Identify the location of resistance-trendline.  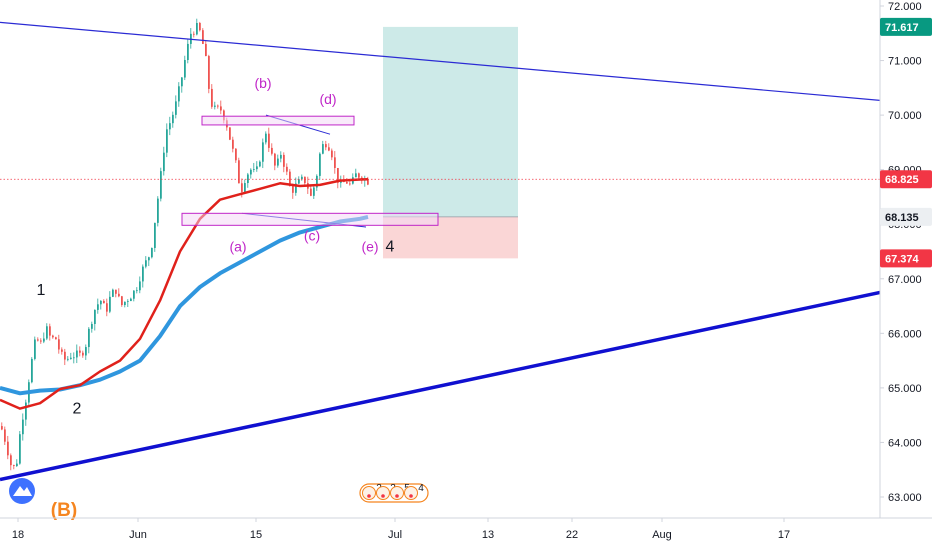
(440, 61).